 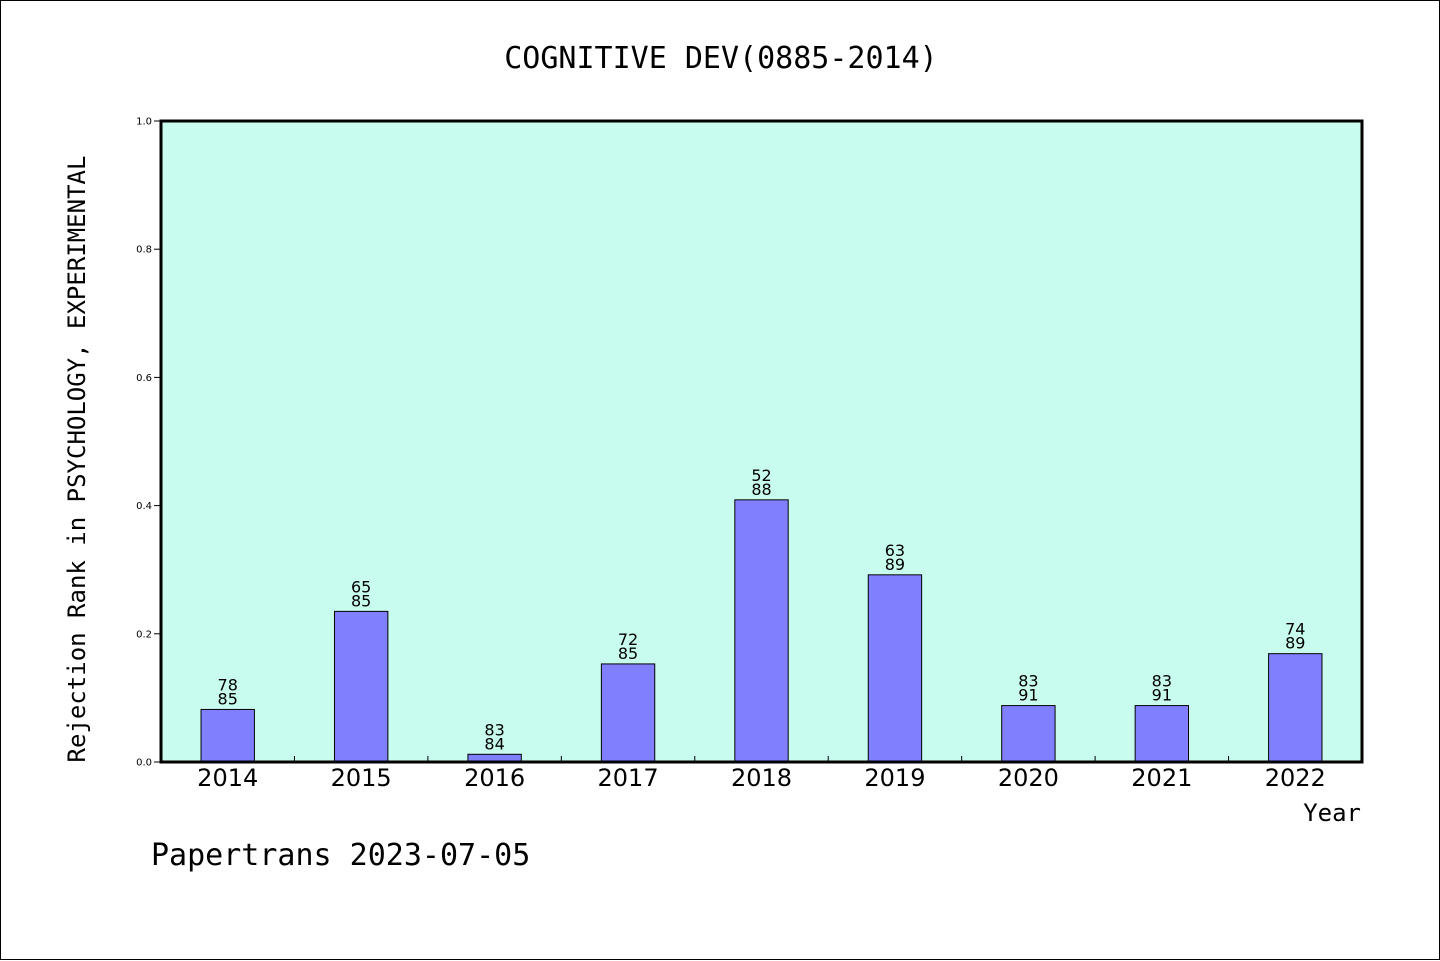 What do you see at coordinates (144, 506) in the screenshot?
I see `y-tick-label: 0.4` at bounding box center [144, 506].